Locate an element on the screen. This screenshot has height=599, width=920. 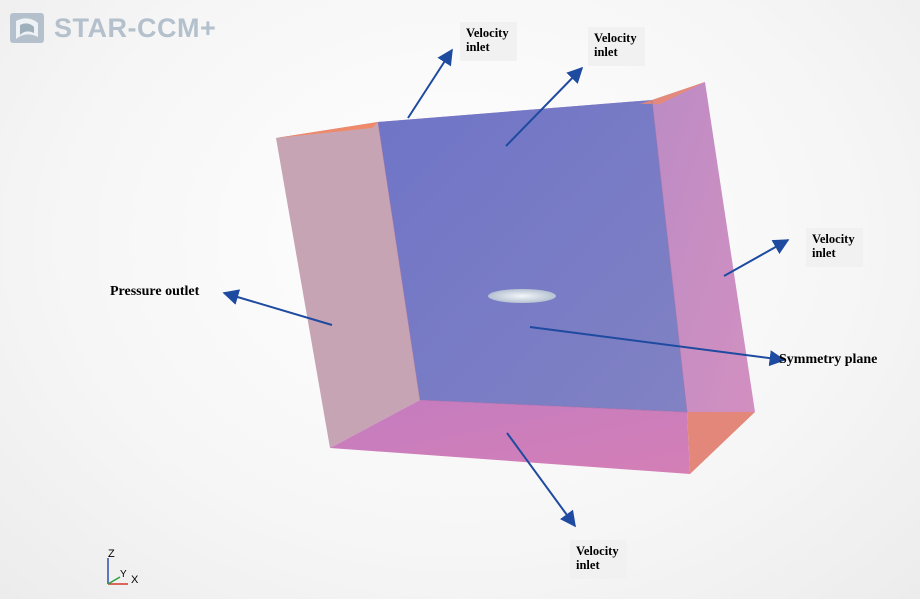
axis-triad: Z Y X is located at coordinates (124, 569).